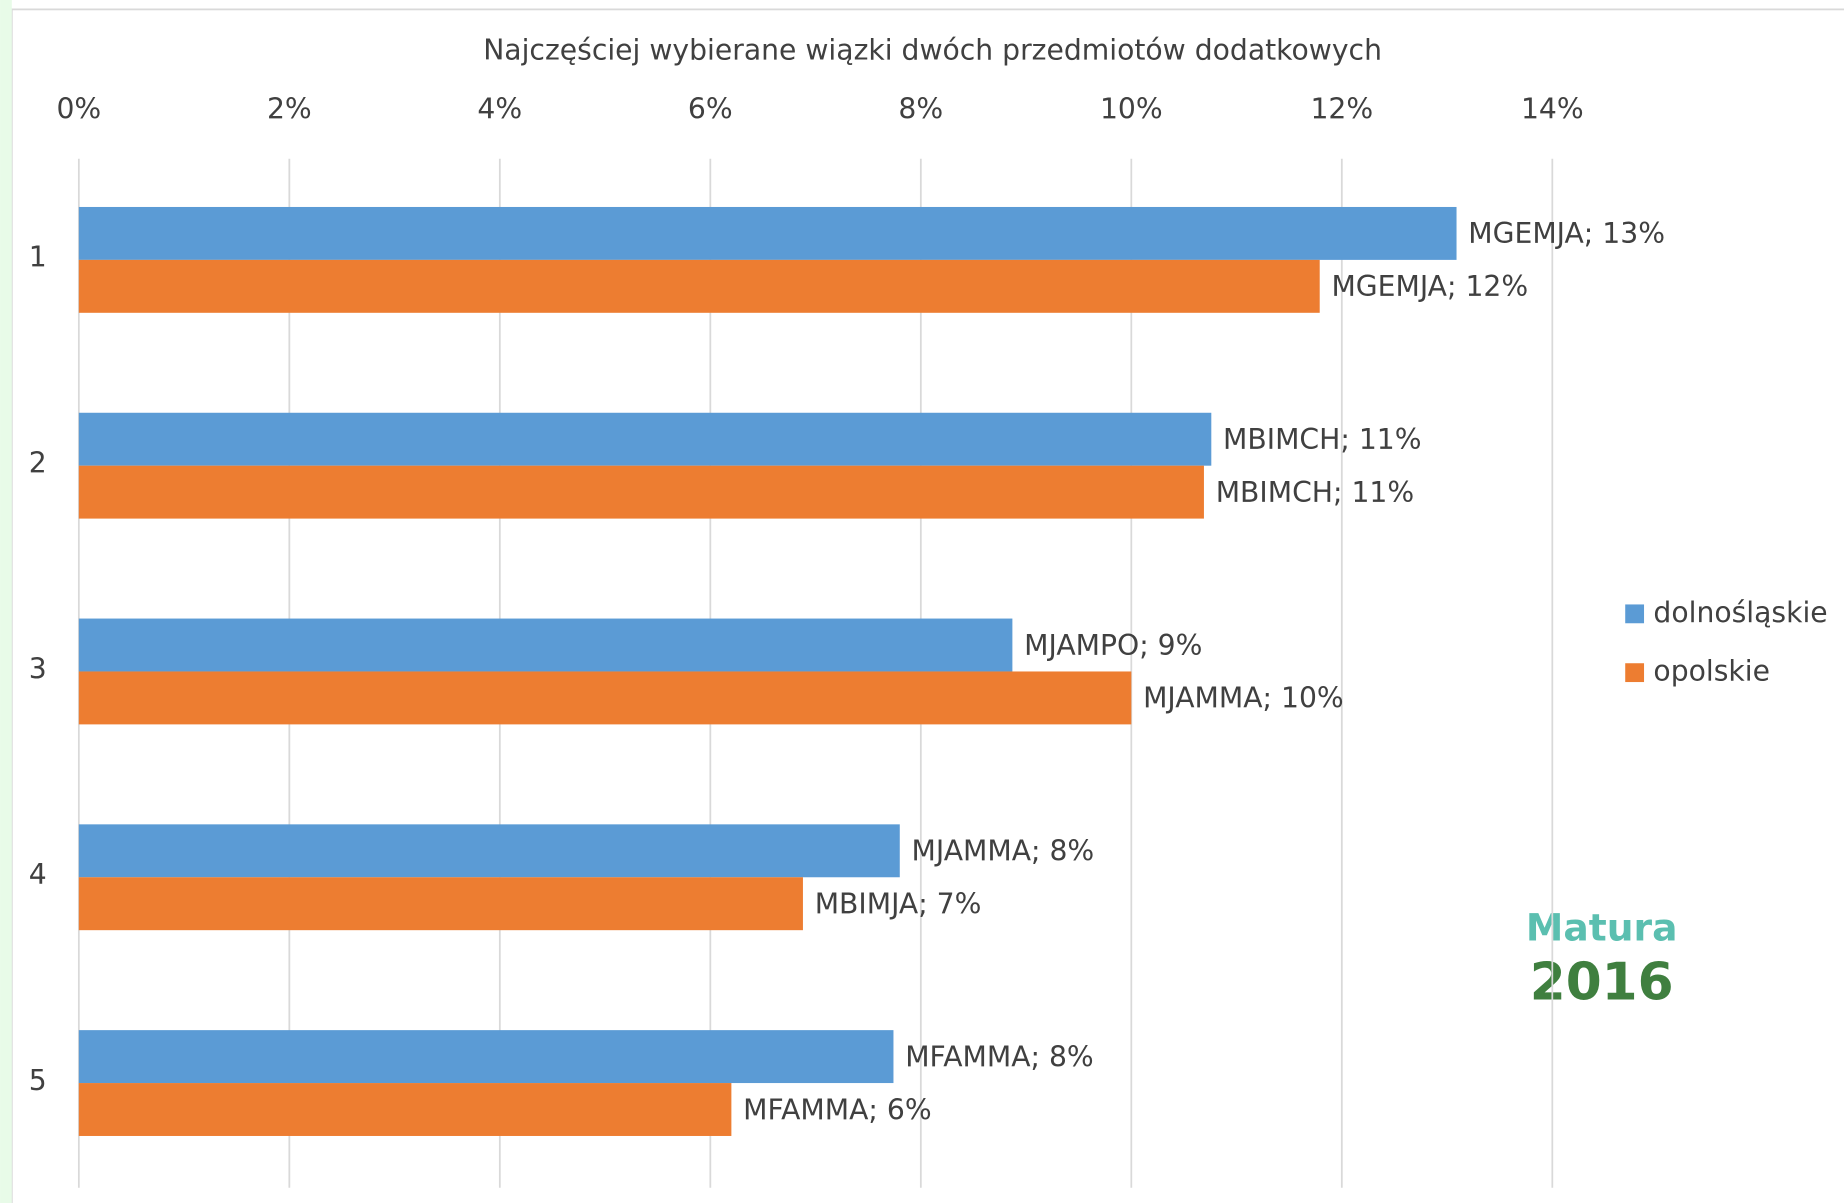 The image size is (1844, 1203). Describe the element at coordinates (38, 463) in the screenshot. I see `y-tick-label: 2` at that location.